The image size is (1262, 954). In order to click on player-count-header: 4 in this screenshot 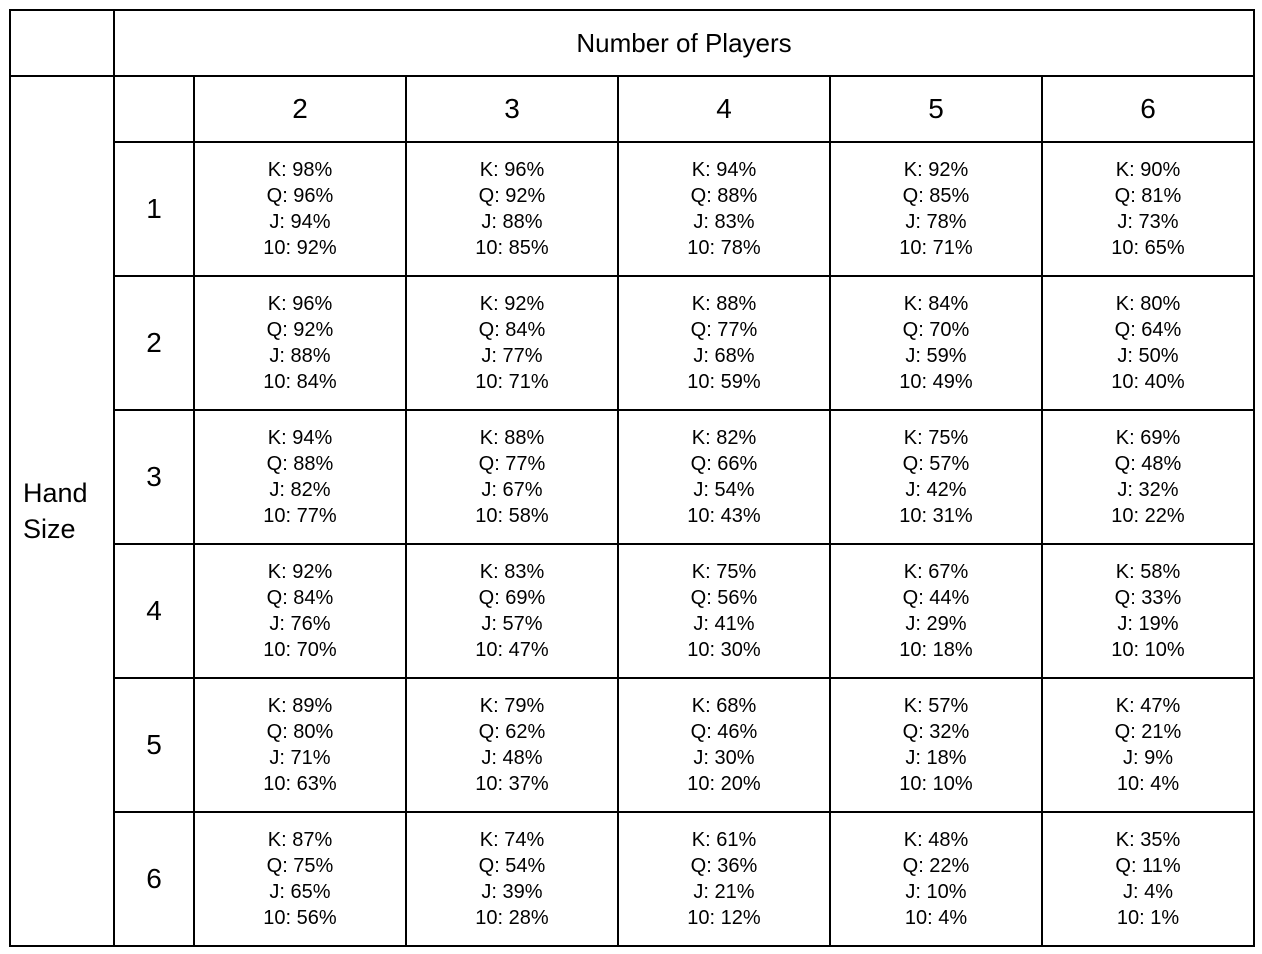, I will do `click(724, 109)`.